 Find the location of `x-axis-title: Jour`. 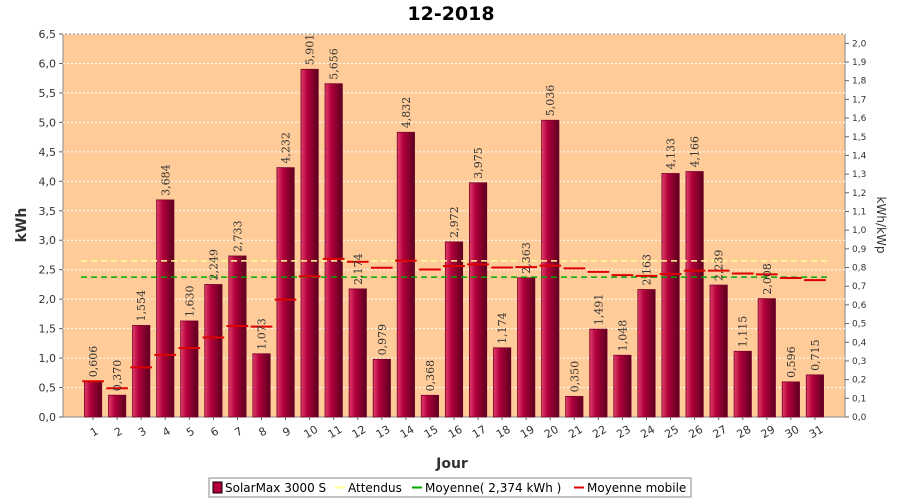

x-axis-title: Jour is located at coordinates (451, 464).